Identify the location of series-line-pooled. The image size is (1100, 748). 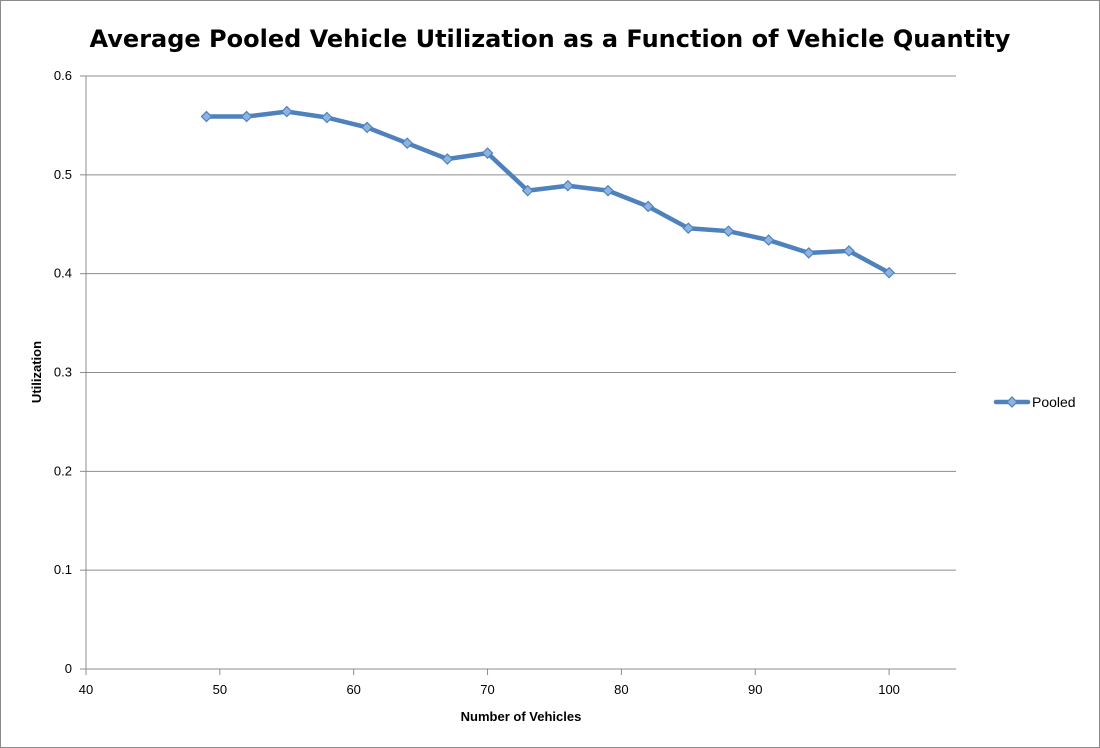
(548, 192).